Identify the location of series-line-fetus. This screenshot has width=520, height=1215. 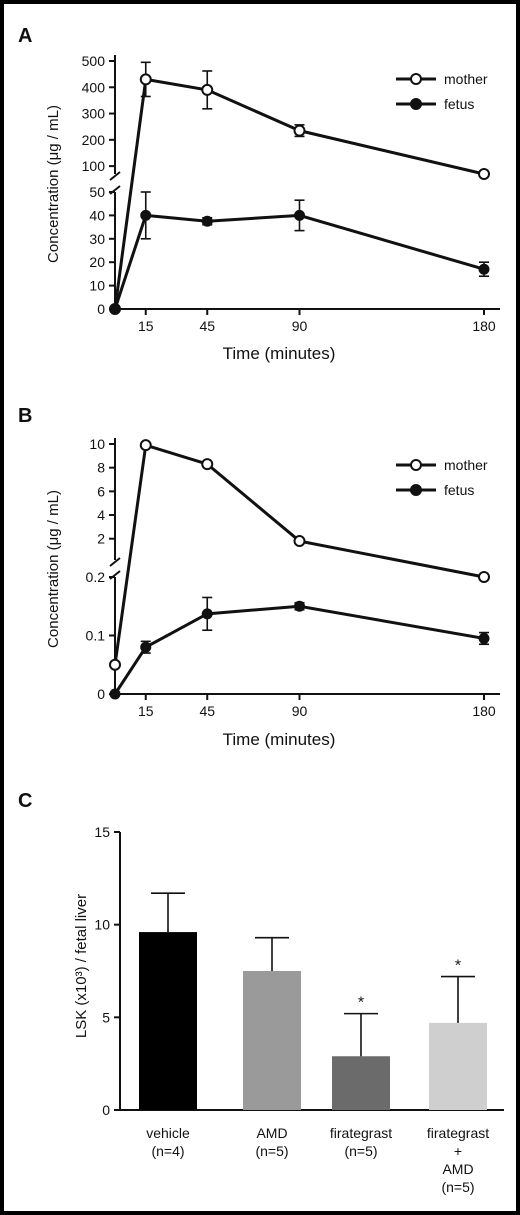
(299, 649).